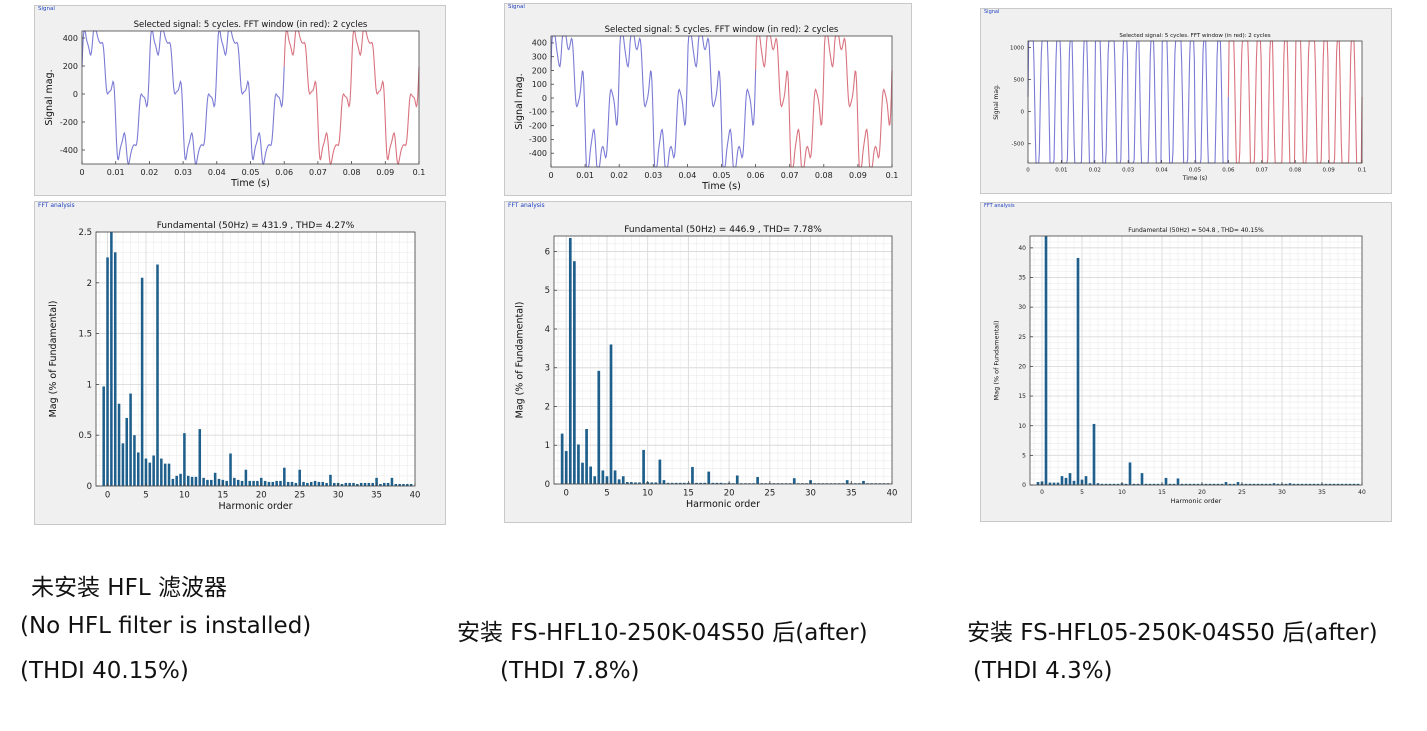  What do you see at coordinates (1024, 455) in the screenshot?
I see `y-tick-label: 5` at bounding box center [1024, 455].